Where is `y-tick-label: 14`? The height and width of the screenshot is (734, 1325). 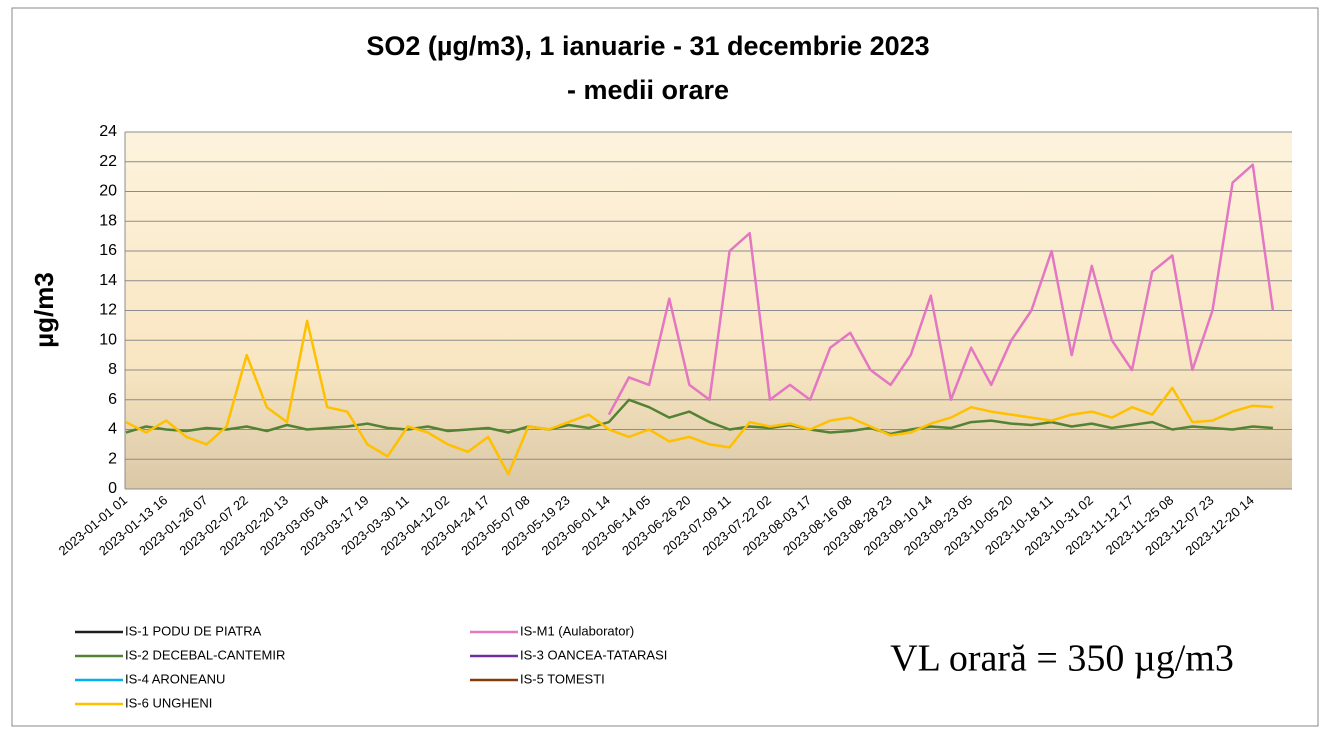
y-tick-label: 14 is located at coordinates (108, 280).